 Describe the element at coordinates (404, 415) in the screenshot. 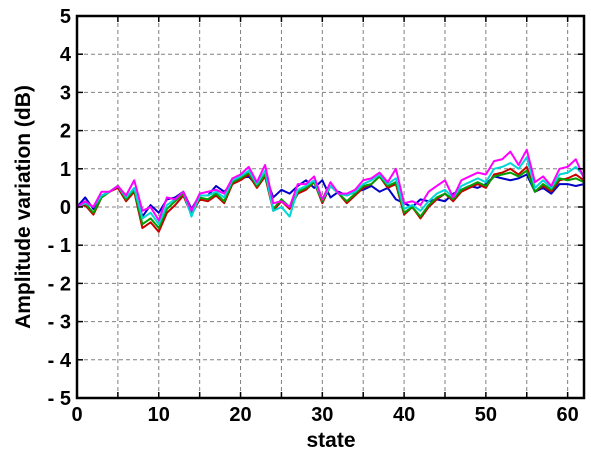

I see `x-tick-label: 40` at that location.